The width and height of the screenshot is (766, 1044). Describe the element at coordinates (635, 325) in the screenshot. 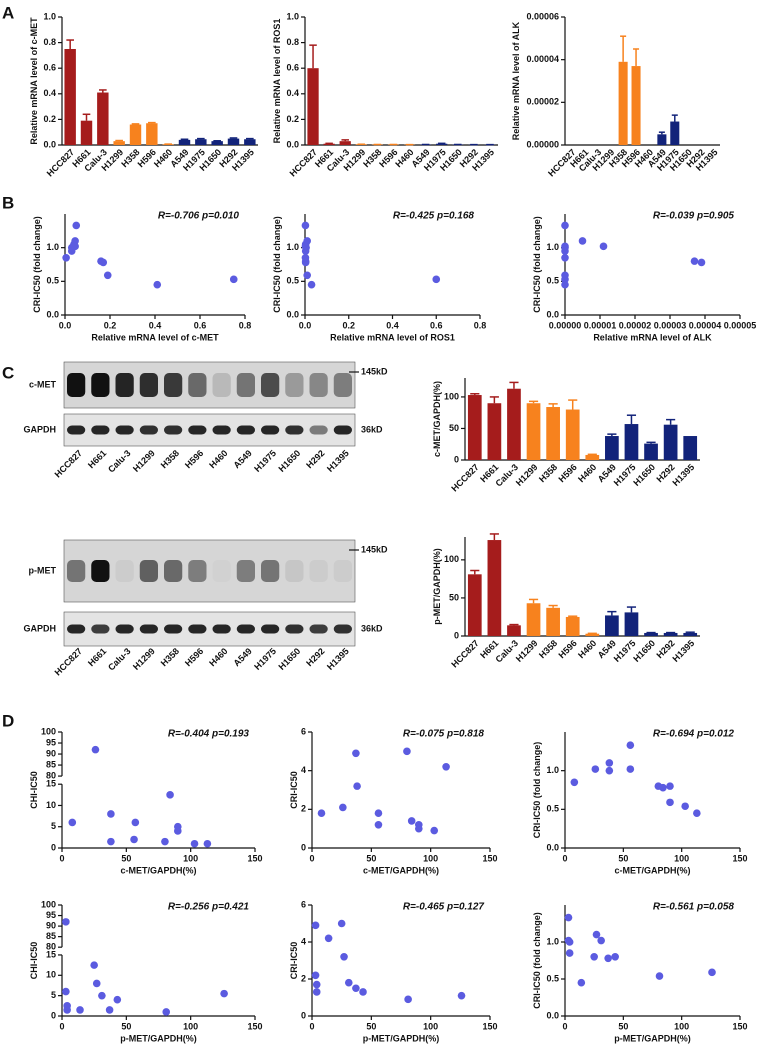

I see `x-tick-label: 0.00002` at that location.